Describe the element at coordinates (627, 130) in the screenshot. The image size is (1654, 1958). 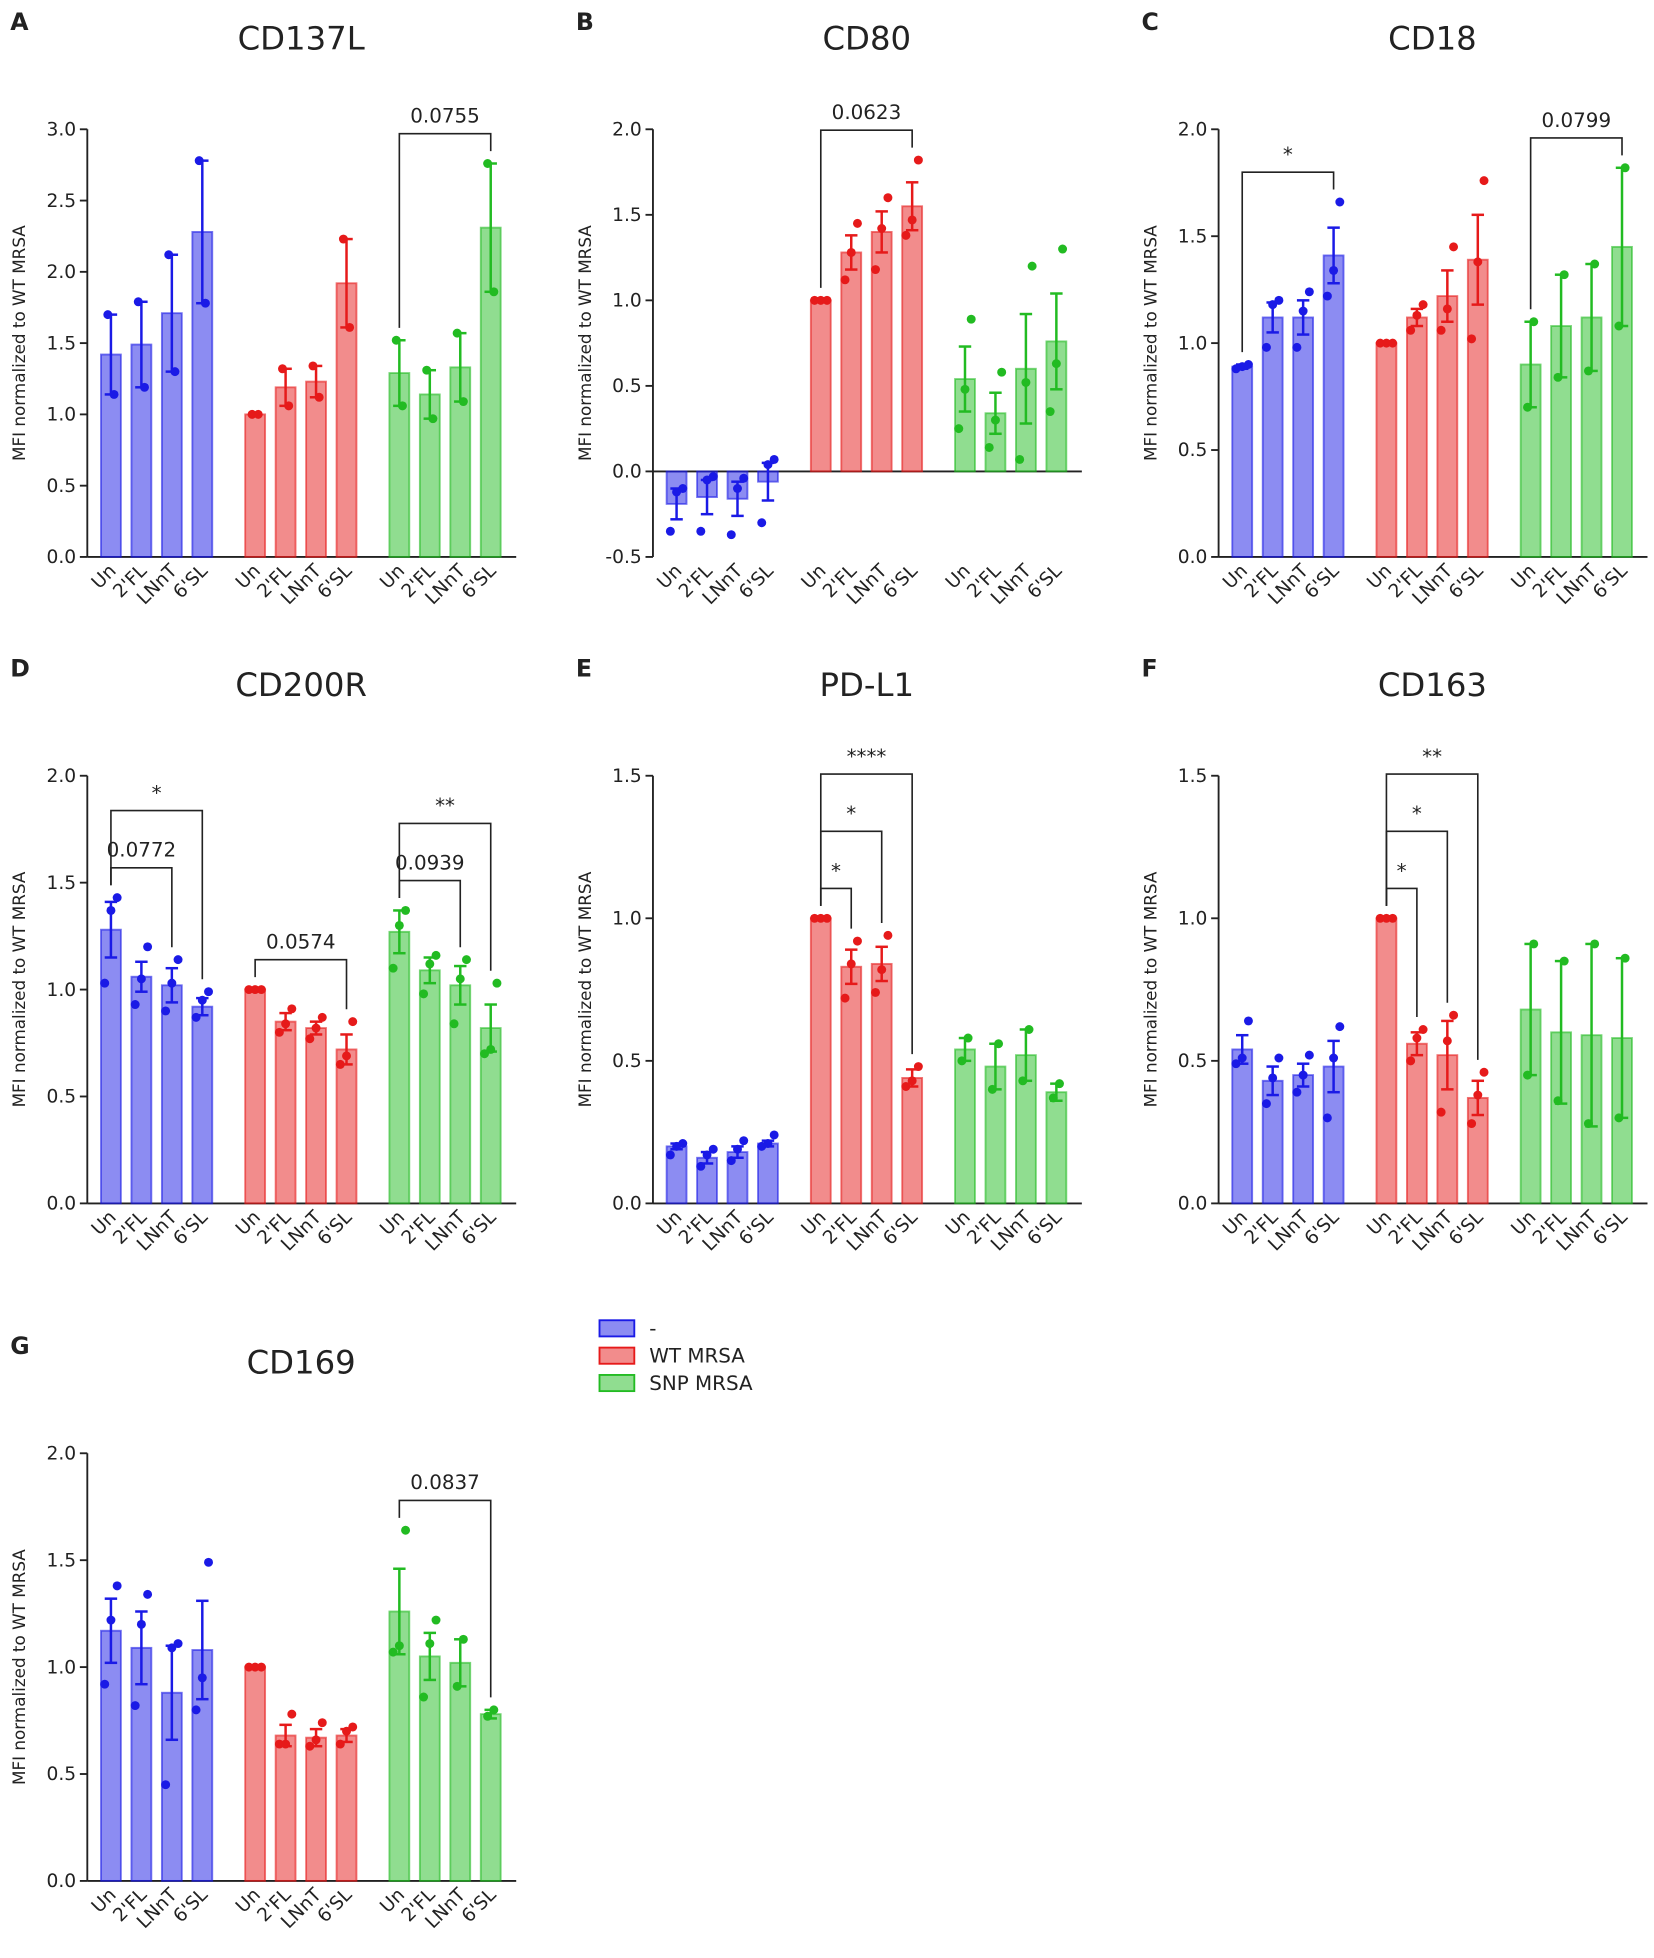
I see `y-tick-label: 2.0` at that location.